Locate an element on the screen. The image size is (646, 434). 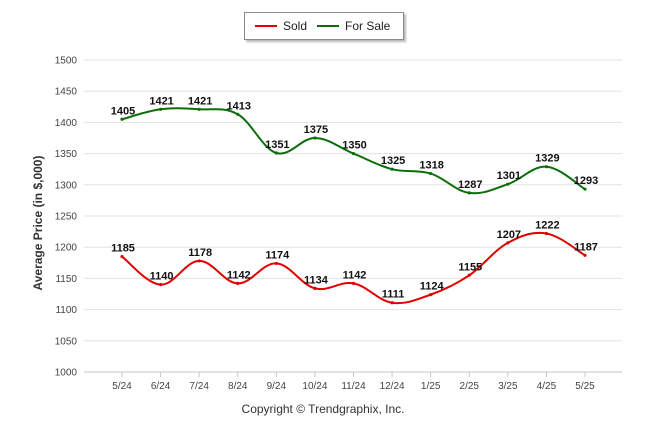
legend-item-for-sale: For Sale is located at coordinates (353, 26).